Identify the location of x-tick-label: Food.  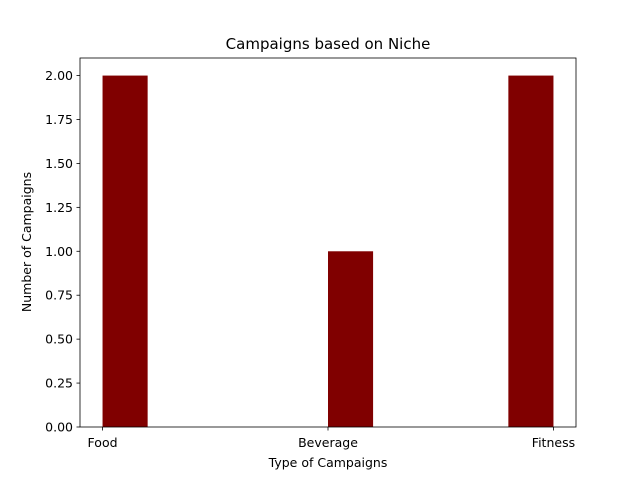
(103, 442).